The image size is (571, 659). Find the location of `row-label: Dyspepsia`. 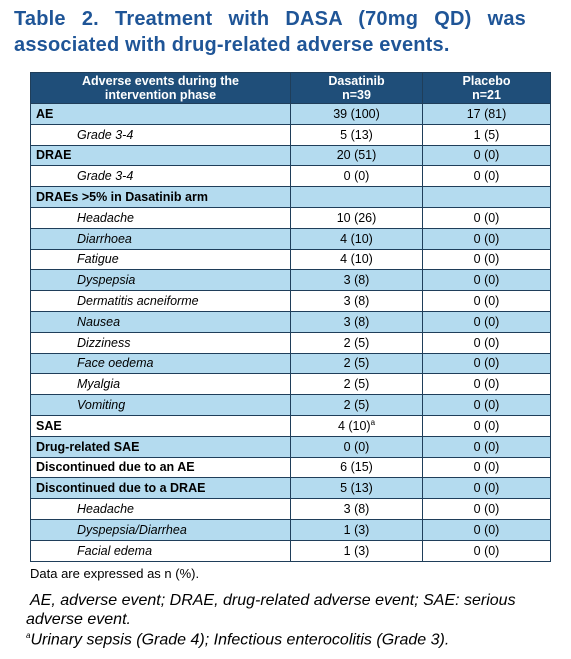

row-label: Dyspepsia is located at coordinates (160, 280).